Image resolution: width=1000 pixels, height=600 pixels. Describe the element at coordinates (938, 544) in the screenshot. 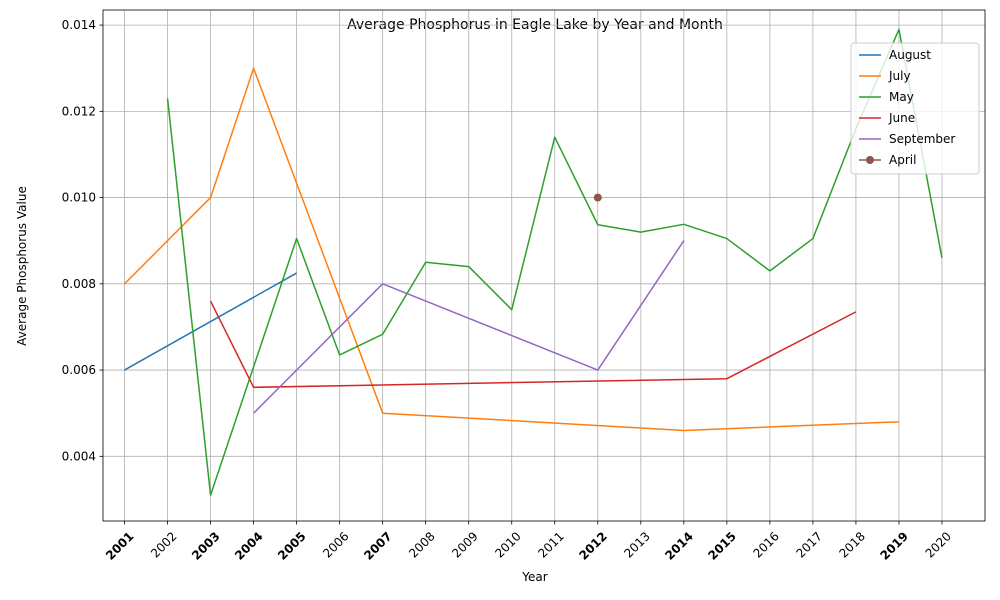

I see `x-tick-label: 2020` at that location.